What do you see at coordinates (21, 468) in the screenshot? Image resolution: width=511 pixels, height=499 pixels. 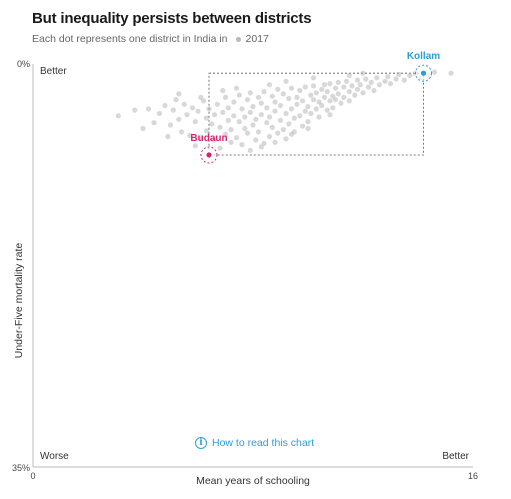 I see `y-tick-label: 35%` at bounding box center [21, 468].